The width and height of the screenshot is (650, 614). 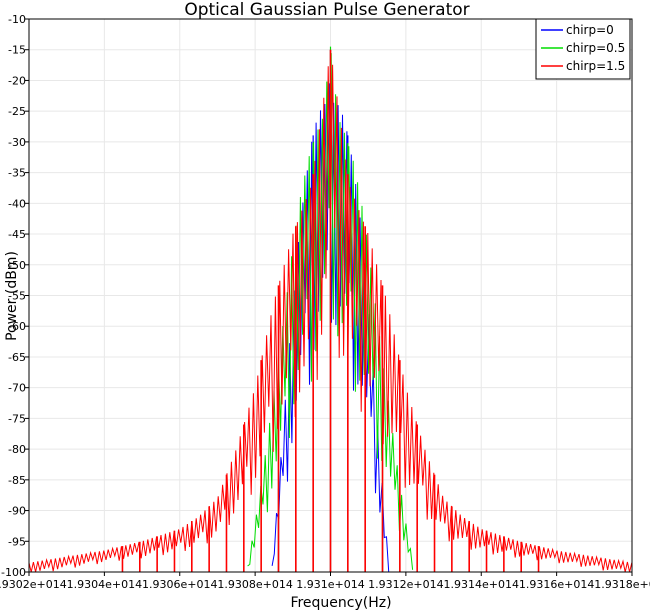 What do you see at coordinates (17, 418) in the screenshot?
I see `y-tick-label: -75` at bounding box center [17, 418].